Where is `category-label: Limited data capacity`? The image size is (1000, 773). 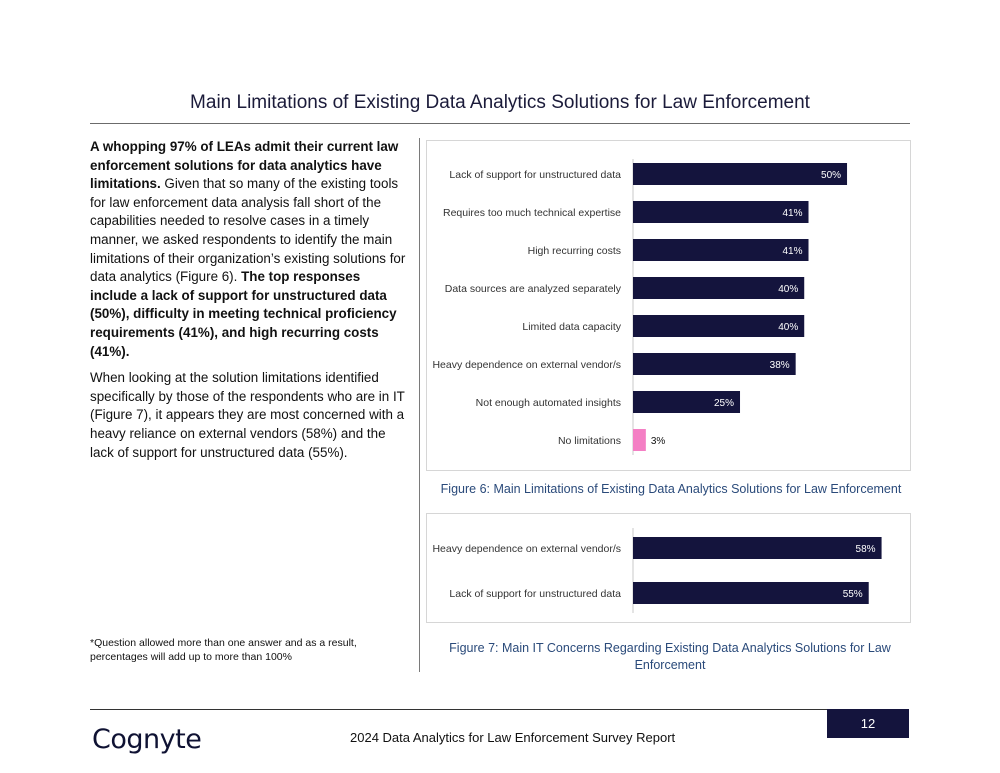
category-label: Limited data capacity is located at coordinates (571, 327).